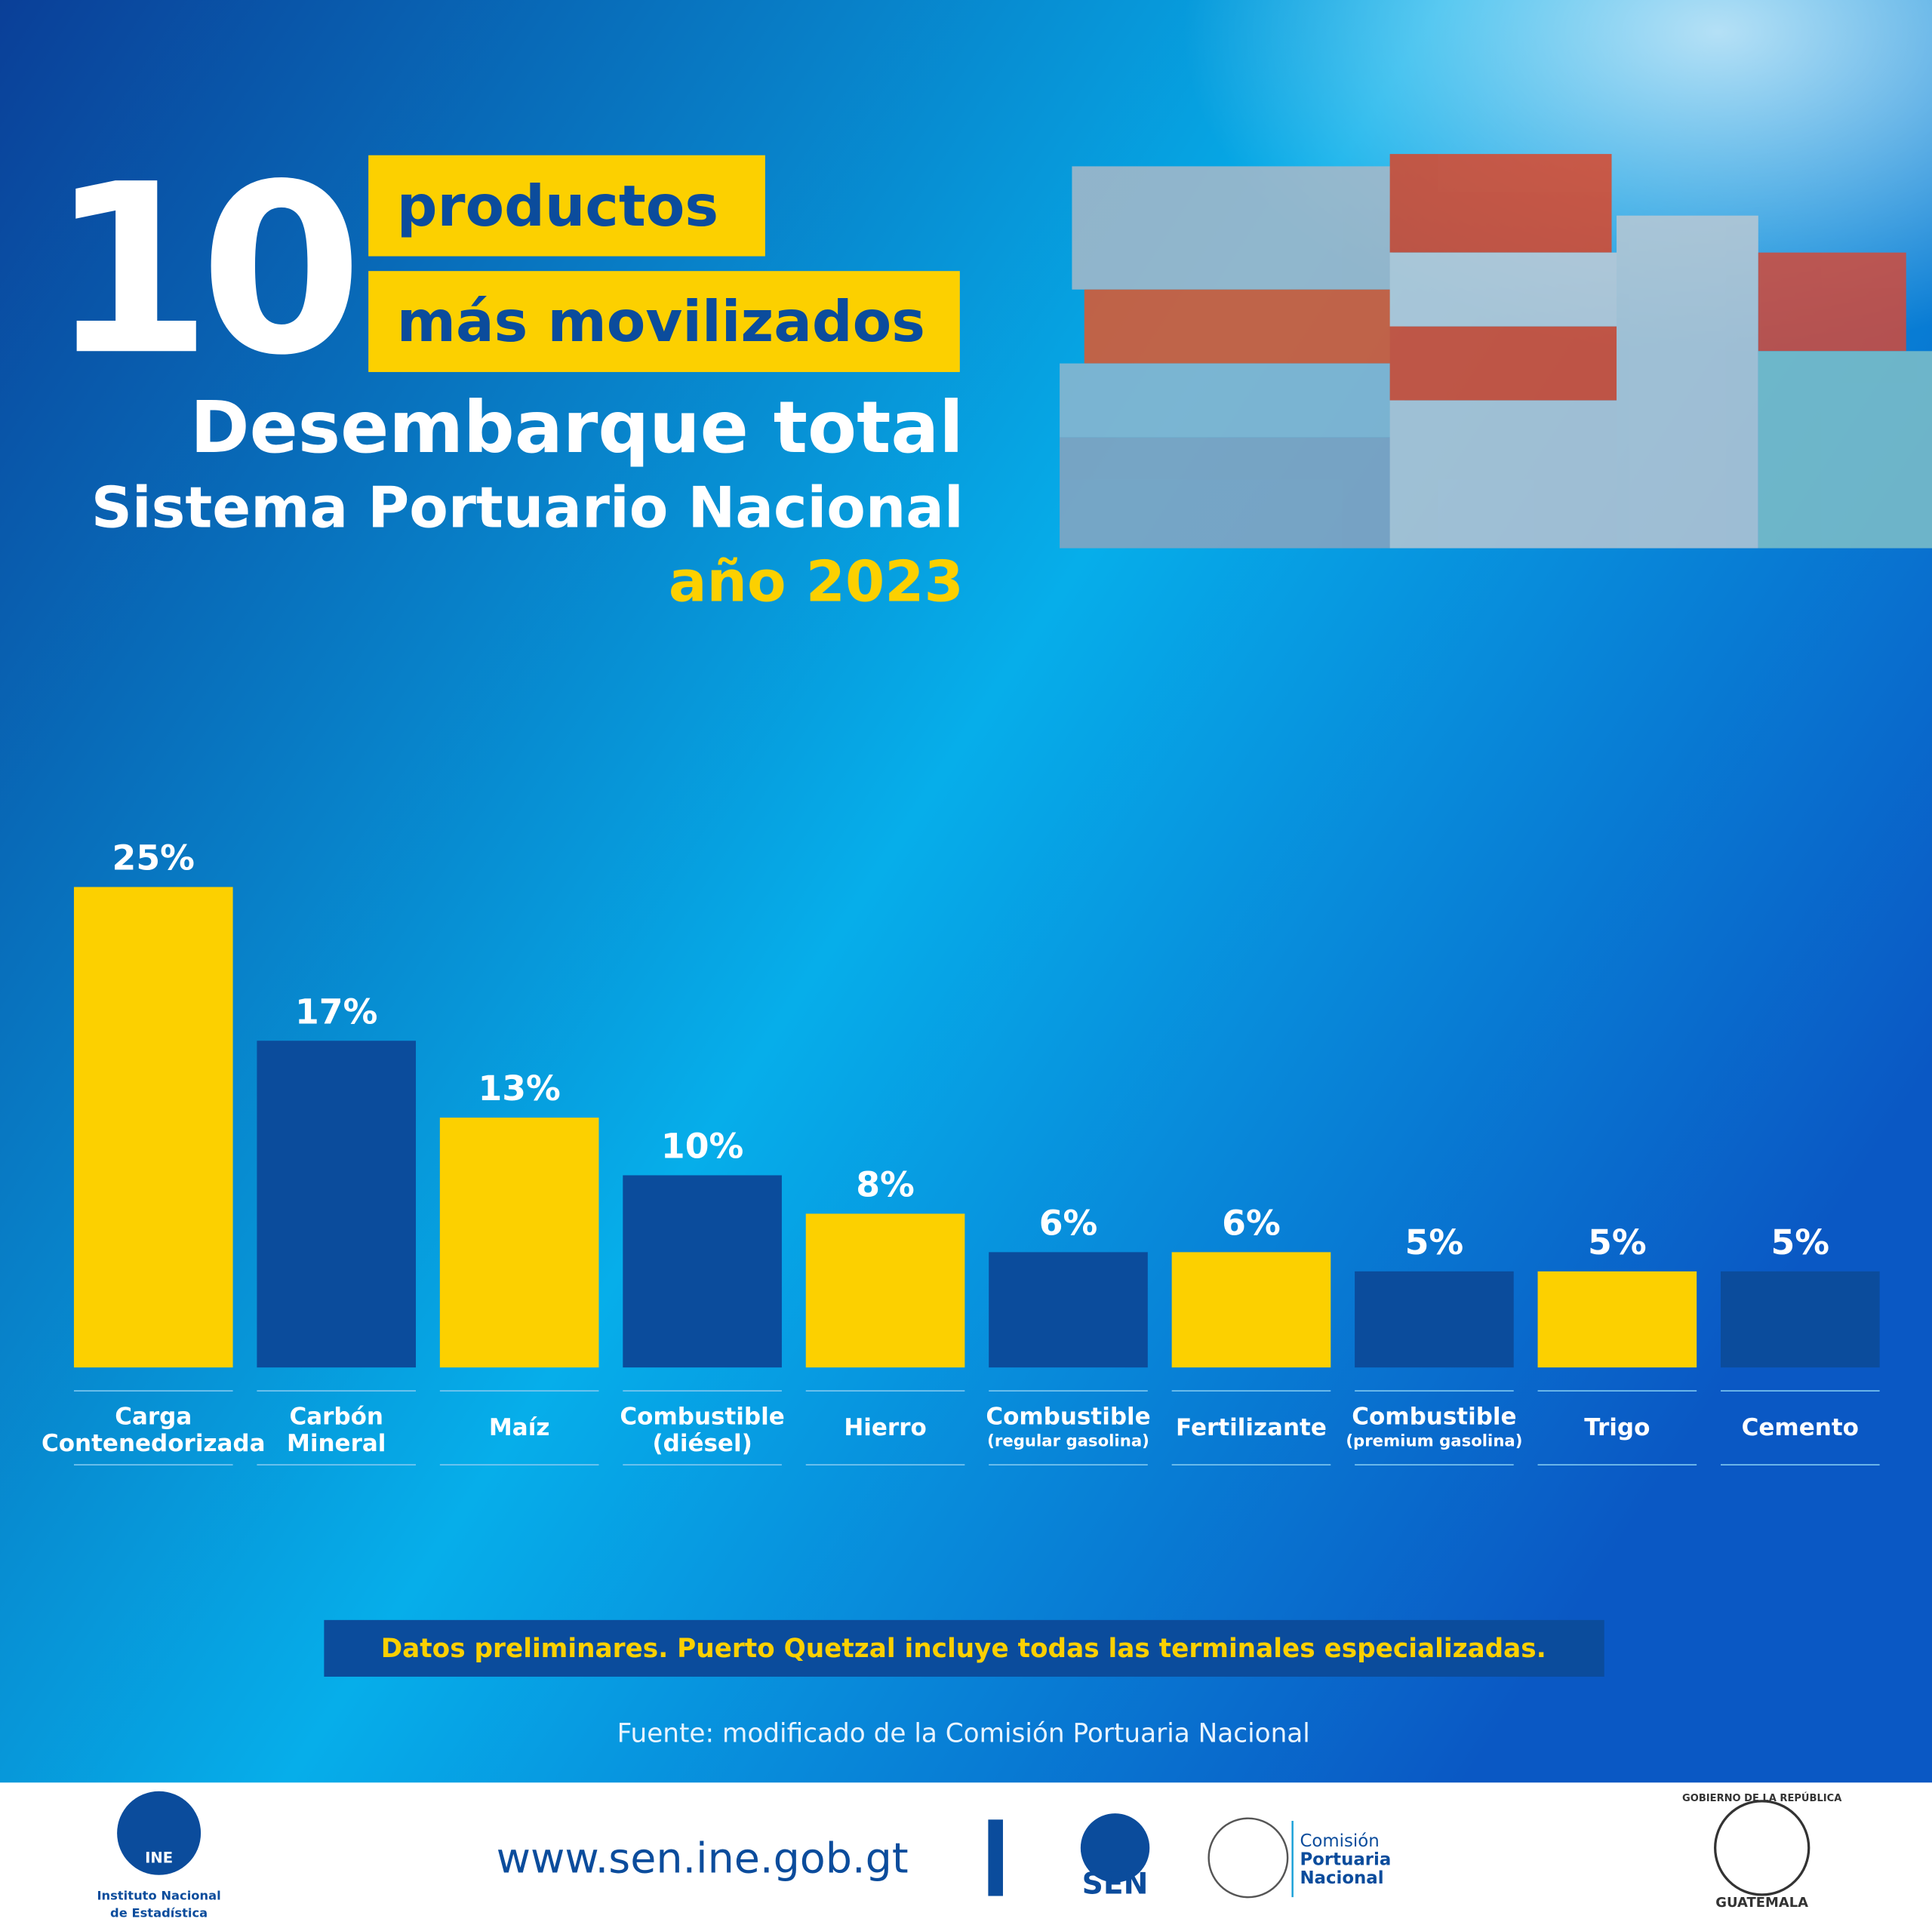  What do you see at coordinates (159, 1857) in the screenshot?
I see `ine-logo-text: INE` at bounding box center [159, 1857].